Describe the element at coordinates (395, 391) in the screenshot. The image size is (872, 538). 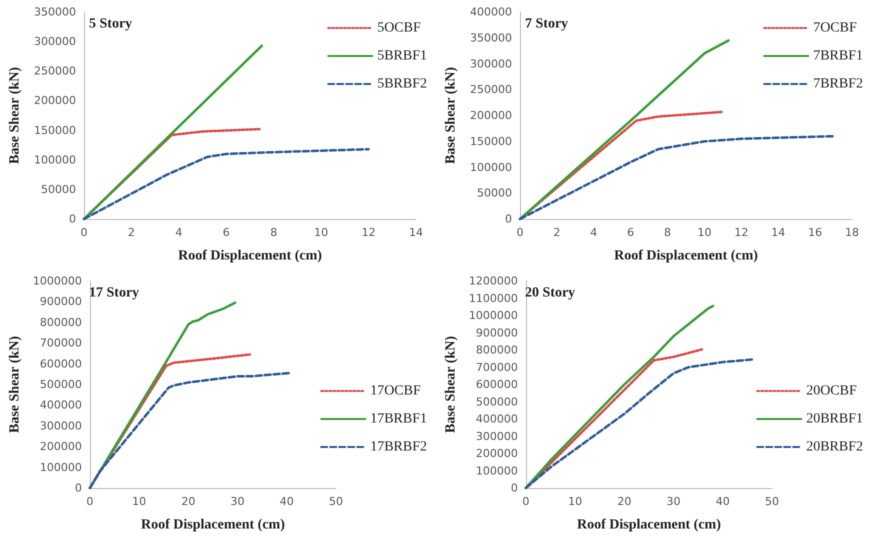
I see `legend-label: 17OCBF` at that location.